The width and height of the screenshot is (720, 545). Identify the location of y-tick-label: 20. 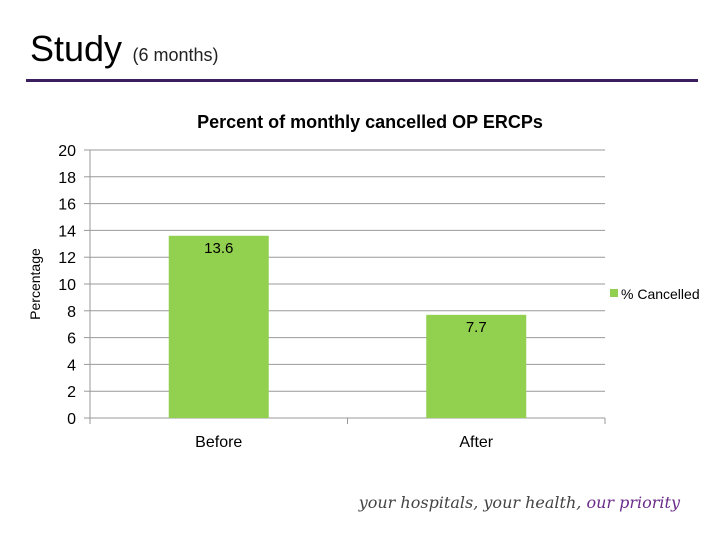
(67, 151).